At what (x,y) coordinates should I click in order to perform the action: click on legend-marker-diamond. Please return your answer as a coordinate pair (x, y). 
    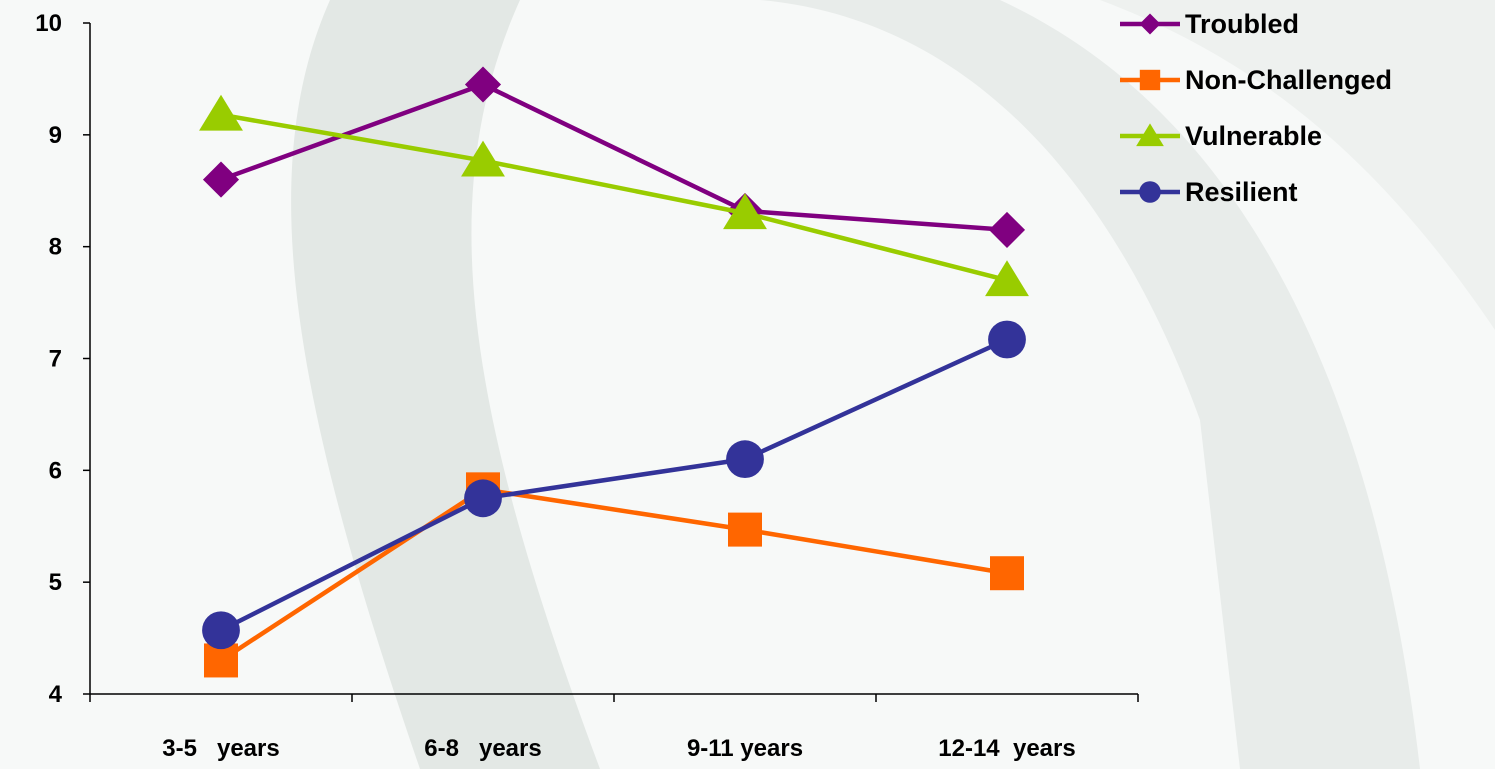
    Looking at the image, I should click on (1150, 24).